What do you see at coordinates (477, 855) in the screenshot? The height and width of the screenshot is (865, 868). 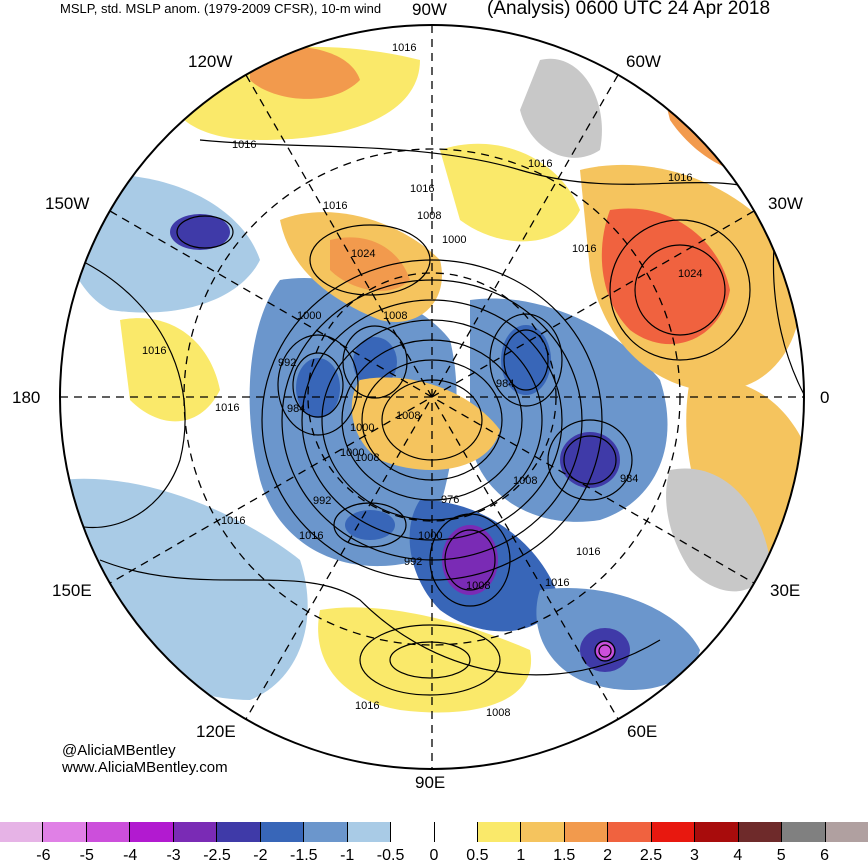 I see `colorbar-tick-label: 0.5` at bounding box center [477, 855].